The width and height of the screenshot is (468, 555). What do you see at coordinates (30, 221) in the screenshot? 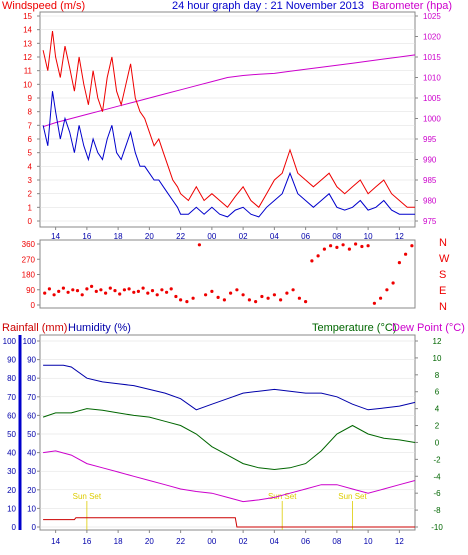
I see `wind-ytick-label: 0` at bounding box center [30, 221].